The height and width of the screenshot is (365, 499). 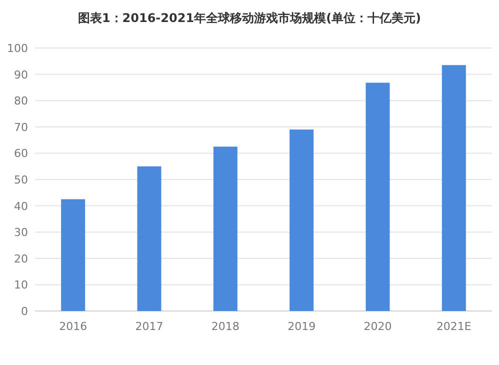 I want to click on y-tick-label: 40, so click(x=21, y=206).